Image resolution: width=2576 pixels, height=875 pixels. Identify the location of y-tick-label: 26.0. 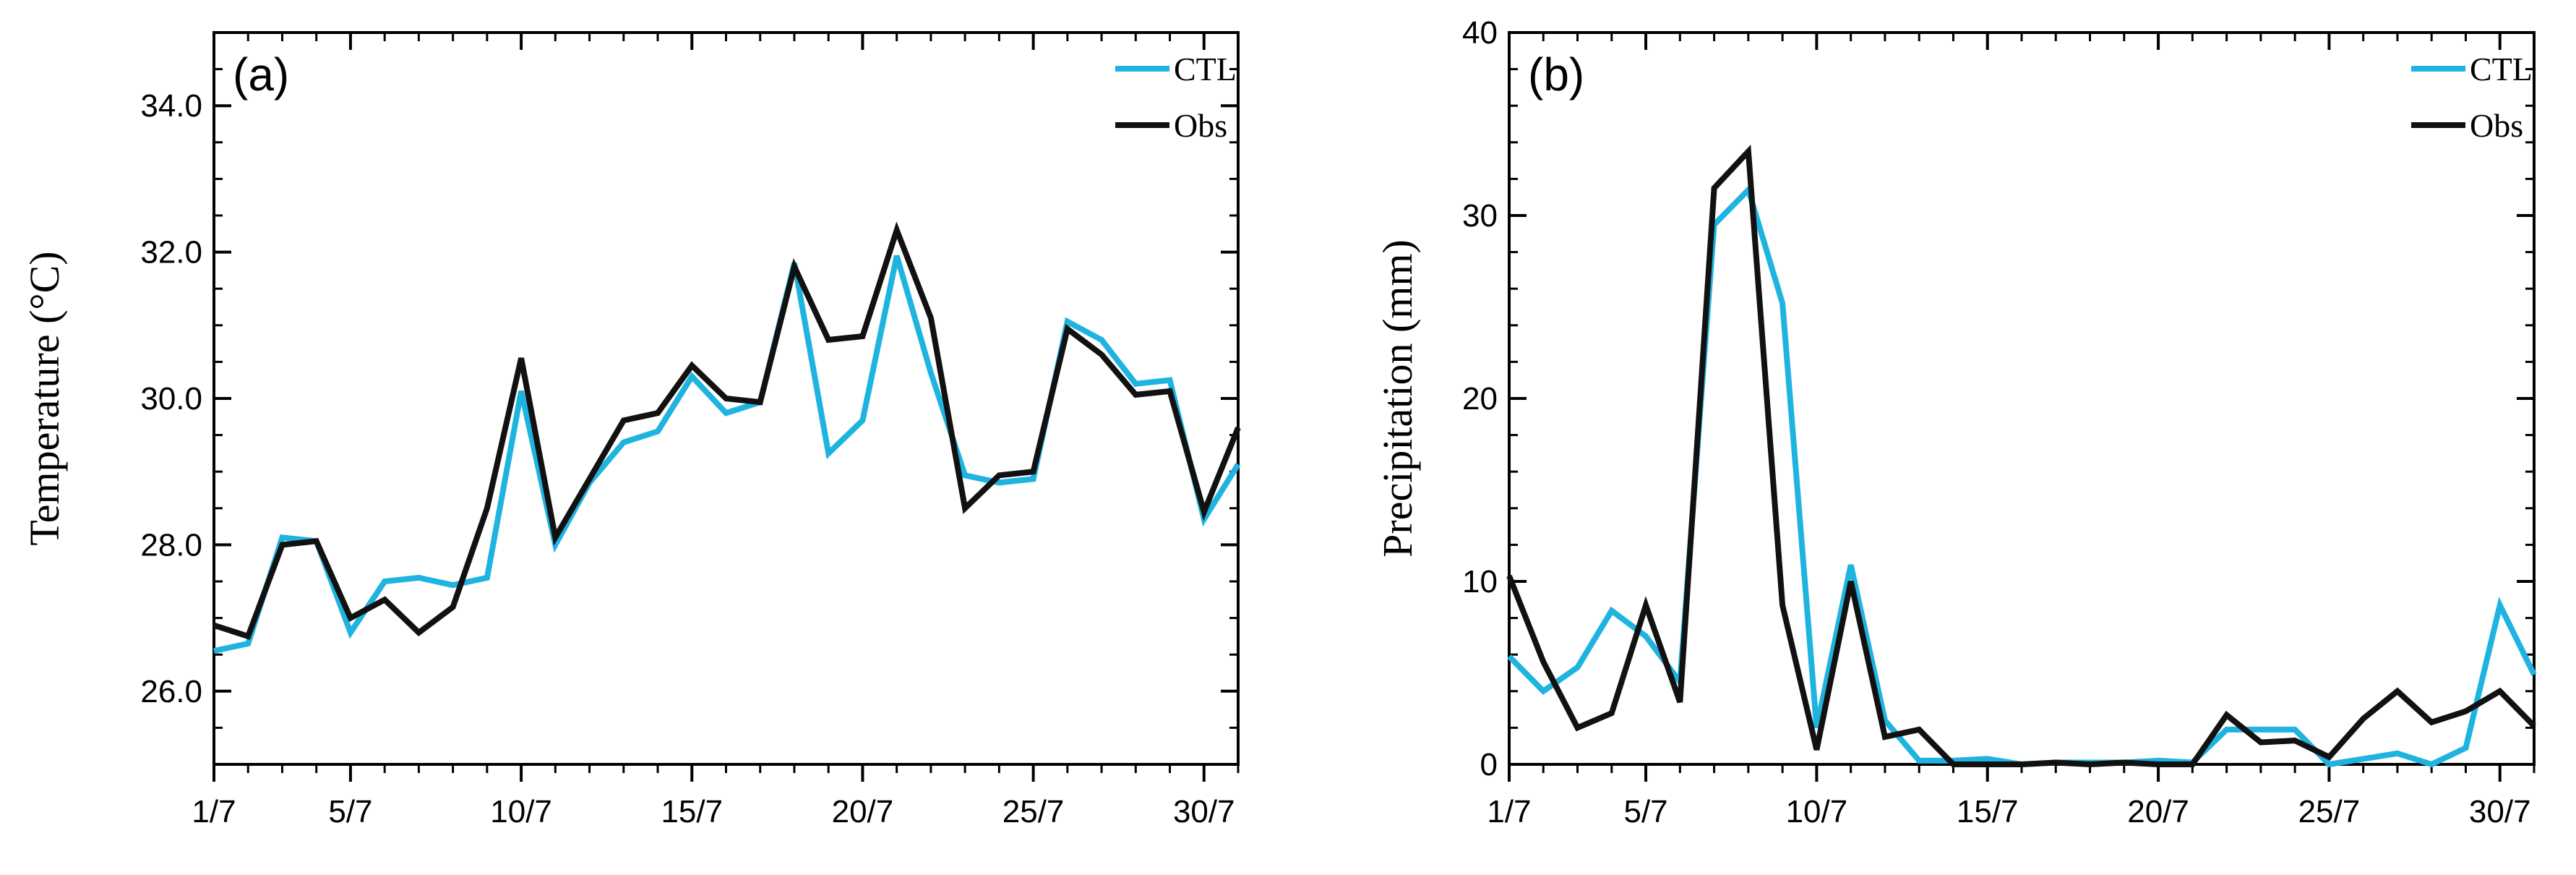
(171, 691).